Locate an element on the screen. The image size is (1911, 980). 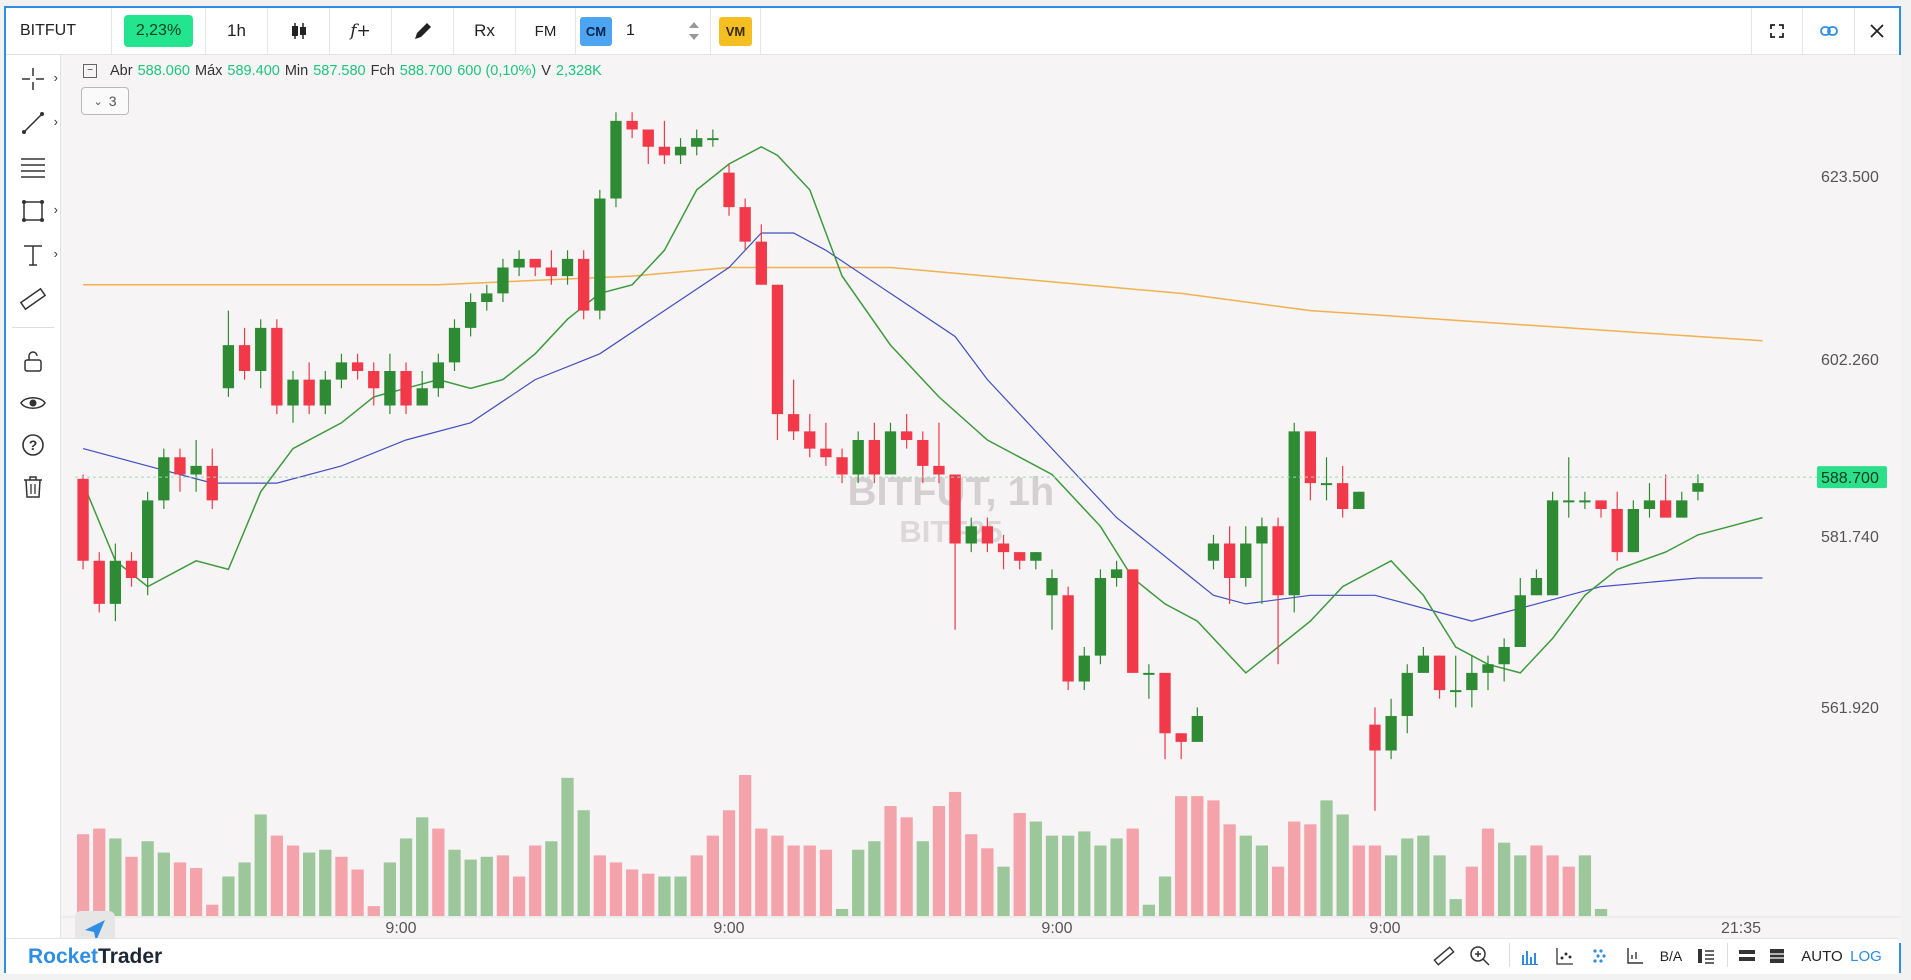
brand-part-2: Trader is located at coordinates (130, 956).